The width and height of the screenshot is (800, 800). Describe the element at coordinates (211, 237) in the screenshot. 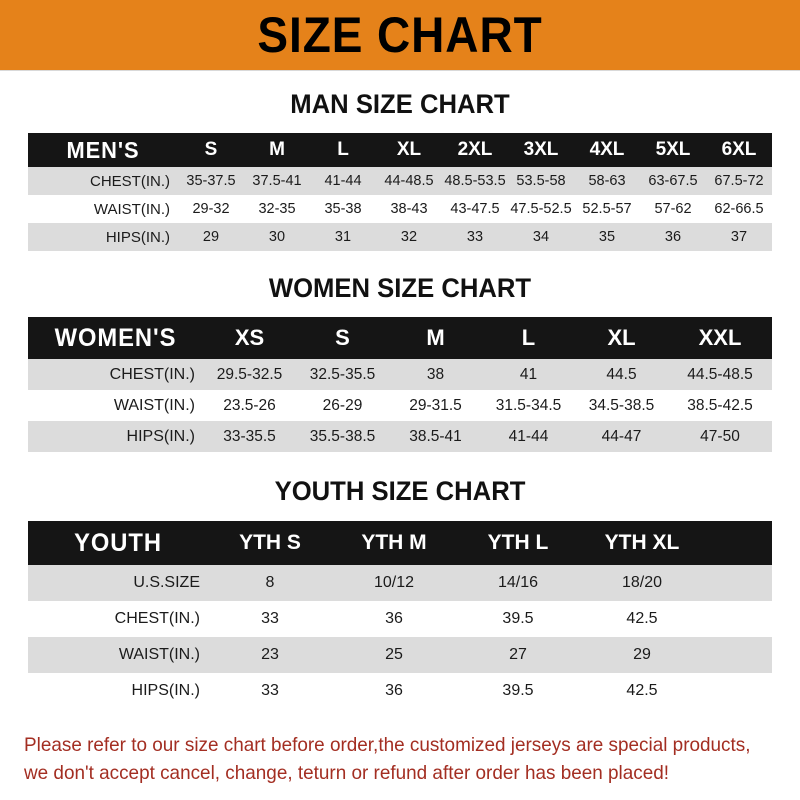

I see `men-hips-s: 29` at that location.